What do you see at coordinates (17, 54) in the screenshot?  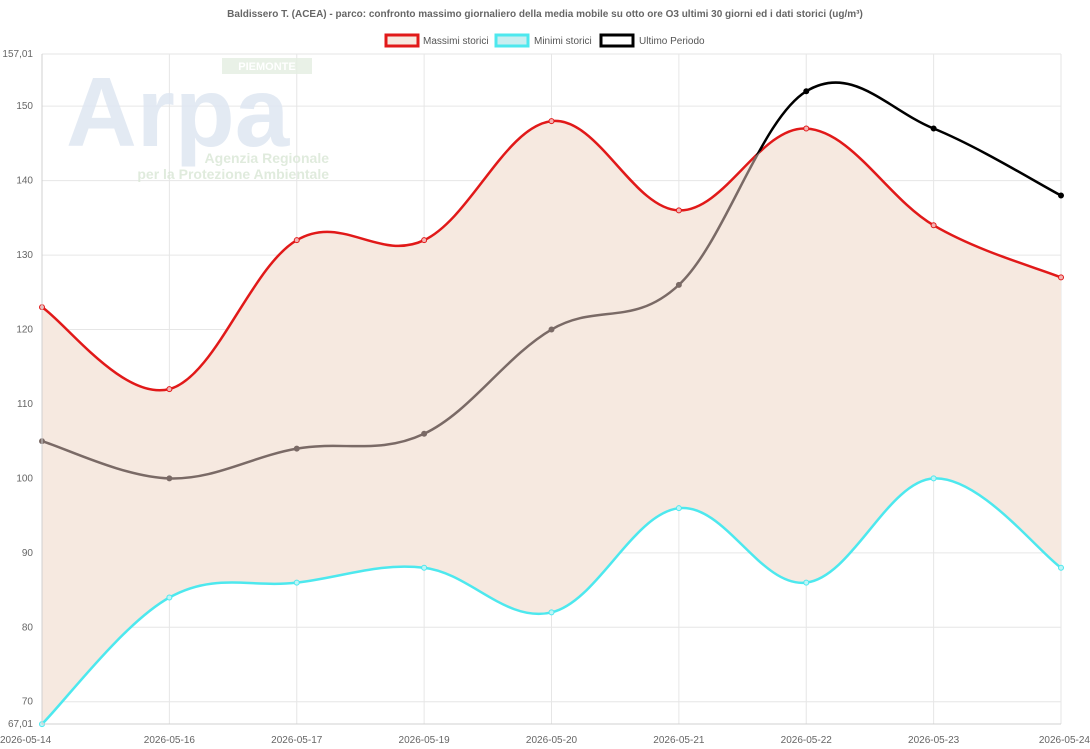 I see `y-tick-label: 157,01` at bounding box center [17, 54].